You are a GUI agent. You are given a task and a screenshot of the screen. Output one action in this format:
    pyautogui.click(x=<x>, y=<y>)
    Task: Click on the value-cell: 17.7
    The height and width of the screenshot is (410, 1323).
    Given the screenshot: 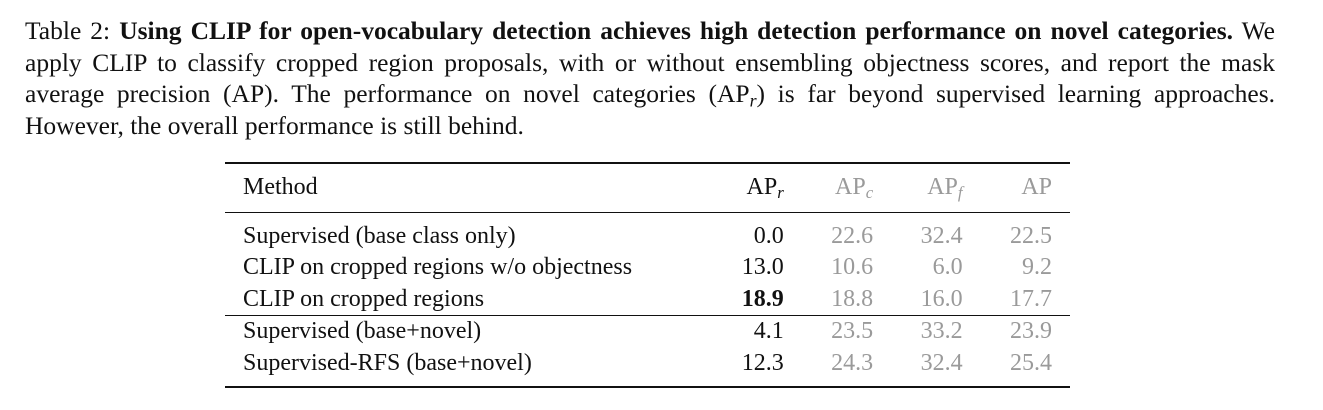 What is the action you would take?
    pyautogui.click(x=1031, y=298)
    